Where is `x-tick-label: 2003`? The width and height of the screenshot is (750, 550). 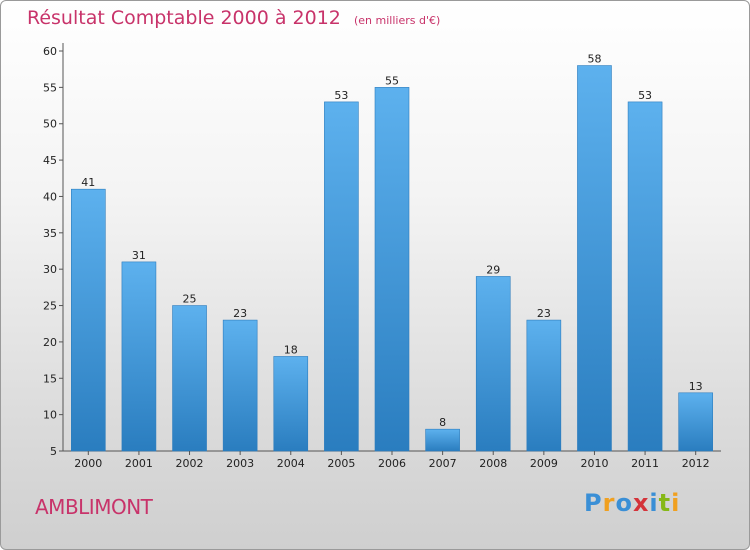 x-tick-label: 2003 is located at coordinates (240, 463).